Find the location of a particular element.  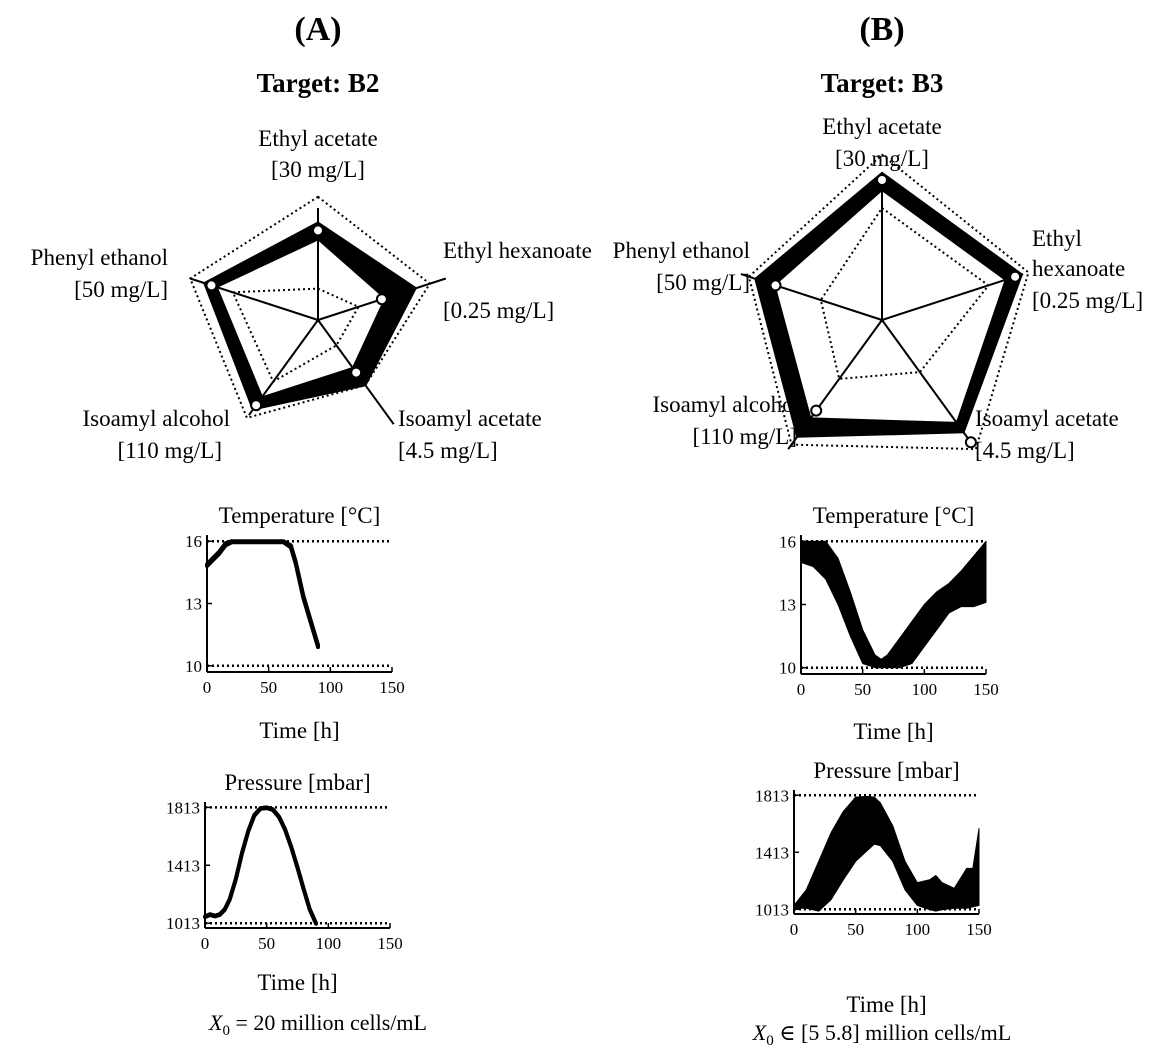

radar-chart-a is located at coordinates (317, 310).